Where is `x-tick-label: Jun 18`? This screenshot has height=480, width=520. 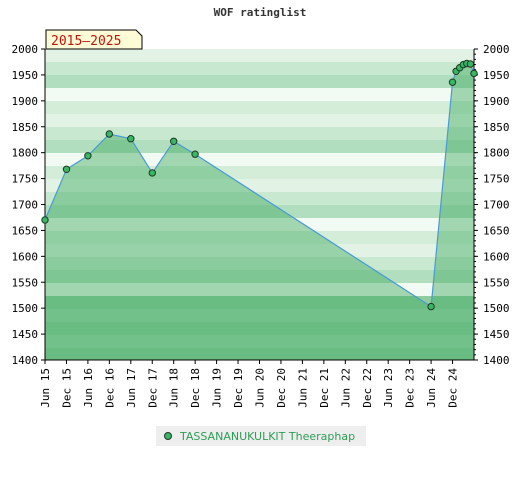
x-tick-label: Jun 18 is located at coordinates (174, 388).